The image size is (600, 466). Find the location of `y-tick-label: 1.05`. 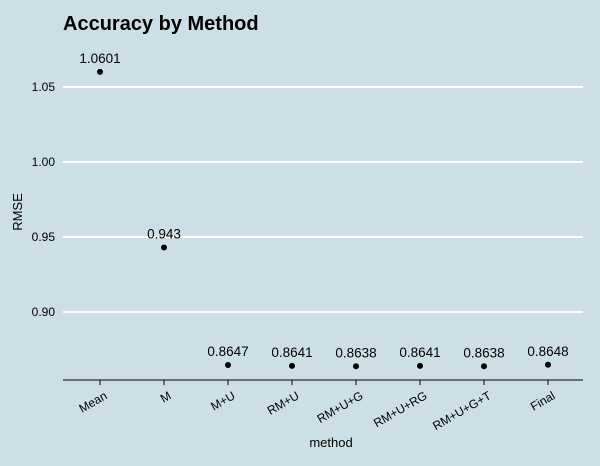

y-tick-label: 1.05 is located at coordinates (44, 87).